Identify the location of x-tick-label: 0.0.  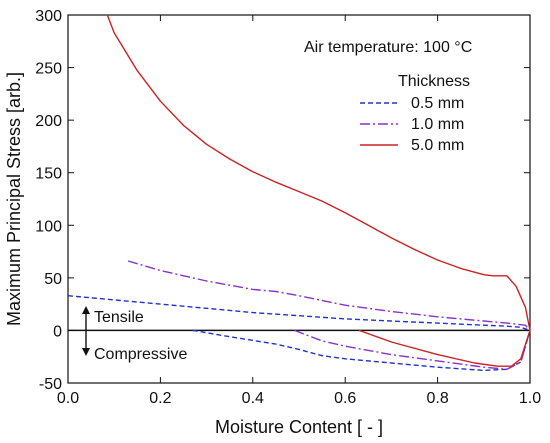
(68, 398).